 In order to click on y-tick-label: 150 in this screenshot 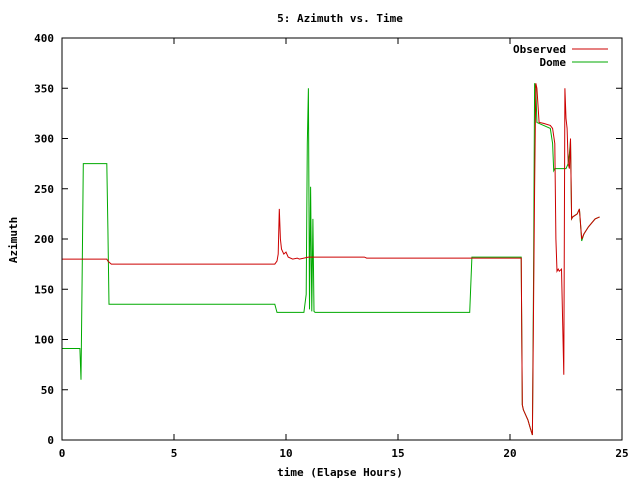, I will do `click(44, 289)`.